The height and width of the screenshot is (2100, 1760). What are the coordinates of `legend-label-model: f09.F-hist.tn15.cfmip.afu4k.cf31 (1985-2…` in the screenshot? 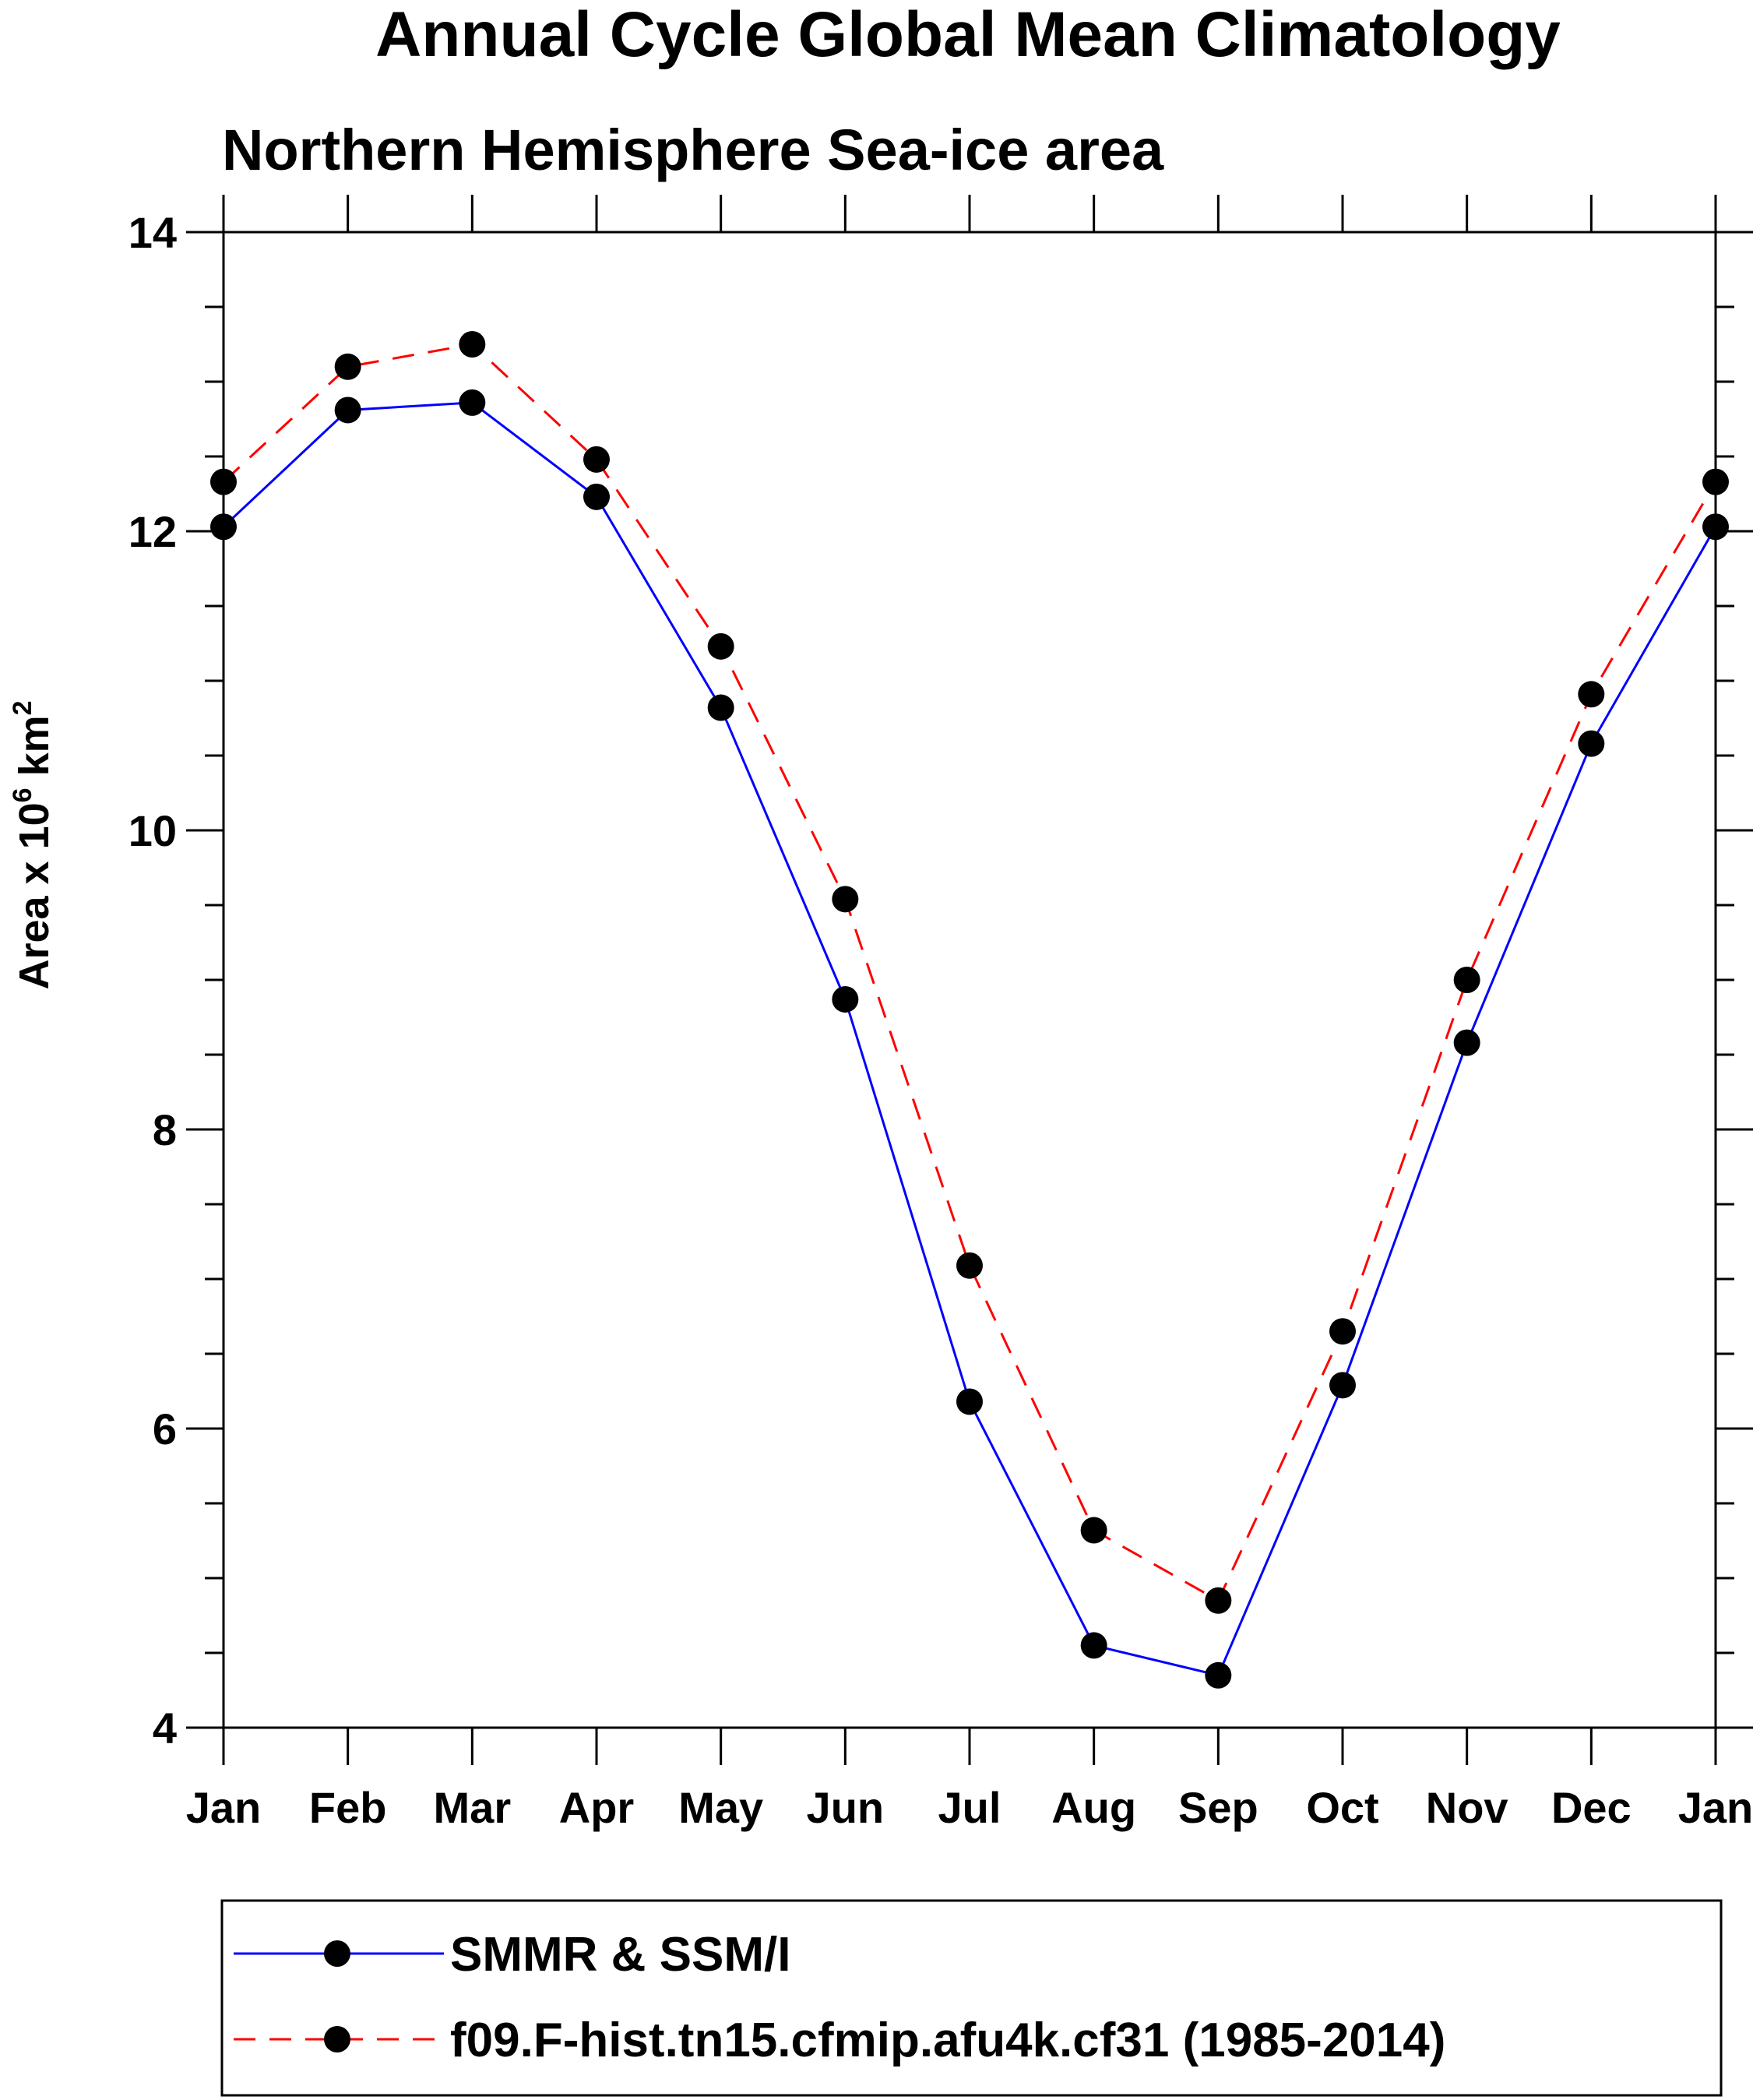 It's located at (948, 2040).